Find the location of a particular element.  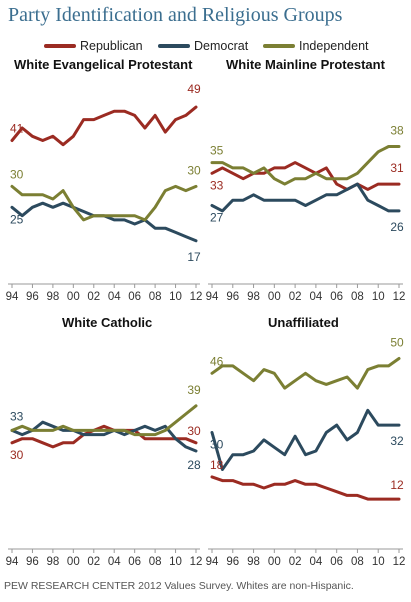

start-label-democrat: 30 is located at coordinates (217, 445).